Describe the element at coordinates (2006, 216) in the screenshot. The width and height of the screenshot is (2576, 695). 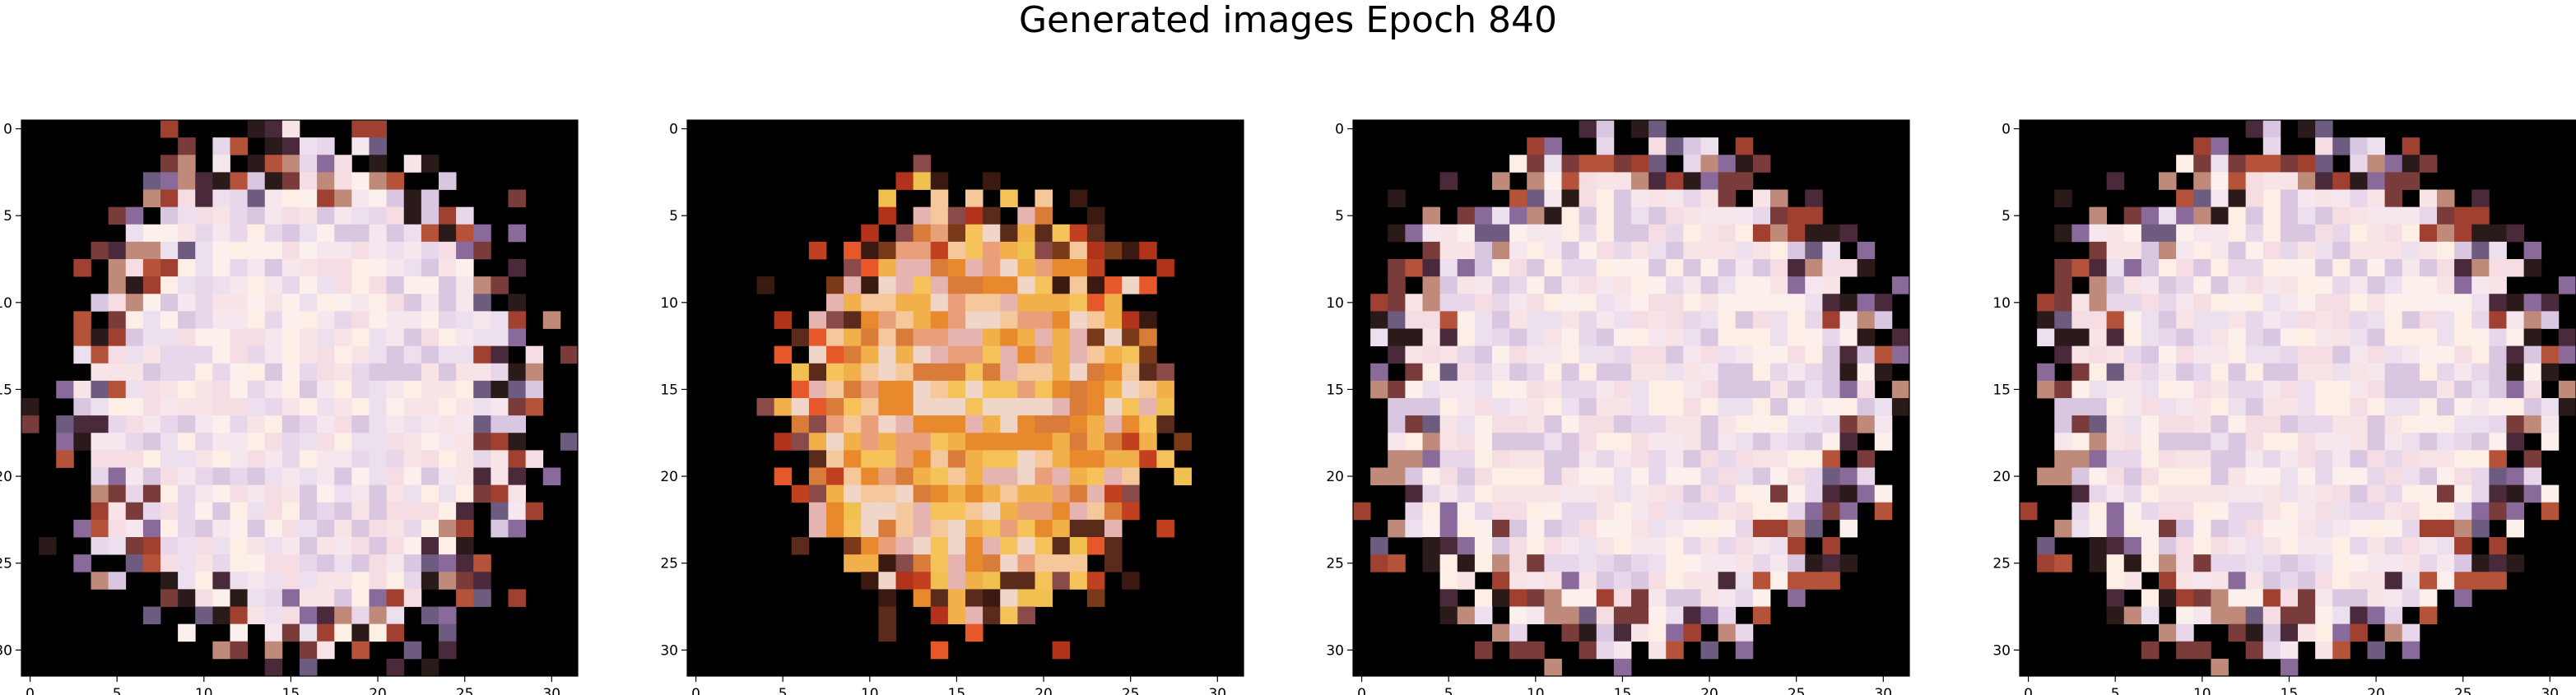
I see `y-tick-label: 5` at that location.